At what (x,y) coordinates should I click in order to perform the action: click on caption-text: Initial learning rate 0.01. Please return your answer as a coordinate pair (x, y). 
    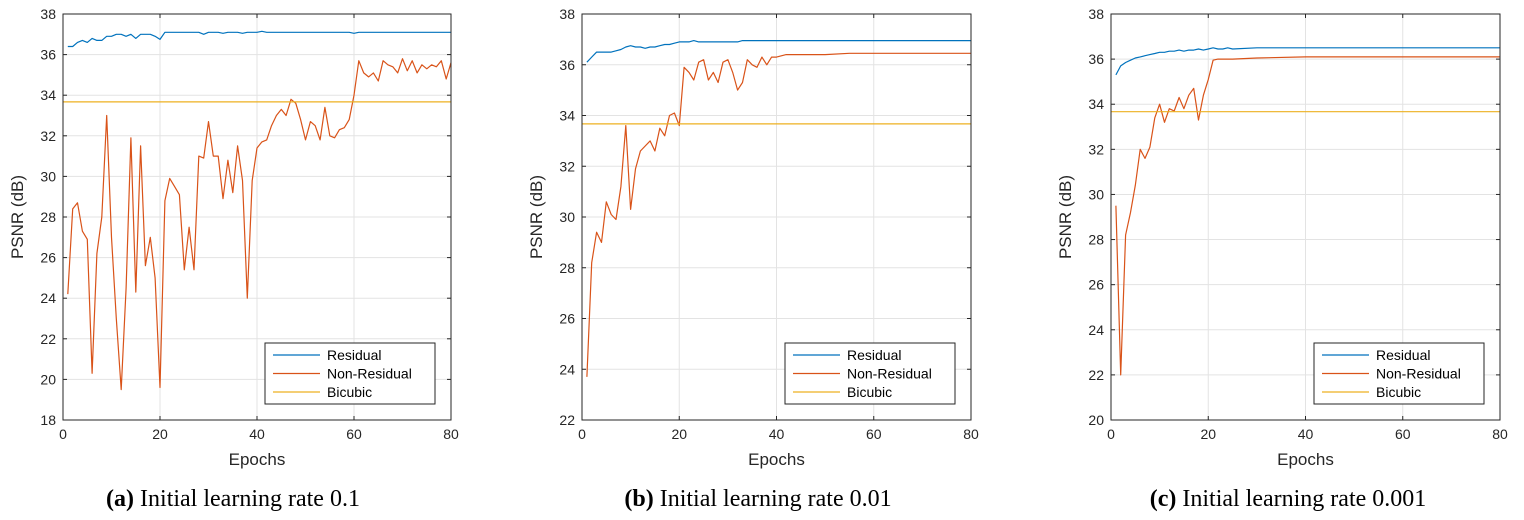
    Looking at the image, I should click on (773, 499).